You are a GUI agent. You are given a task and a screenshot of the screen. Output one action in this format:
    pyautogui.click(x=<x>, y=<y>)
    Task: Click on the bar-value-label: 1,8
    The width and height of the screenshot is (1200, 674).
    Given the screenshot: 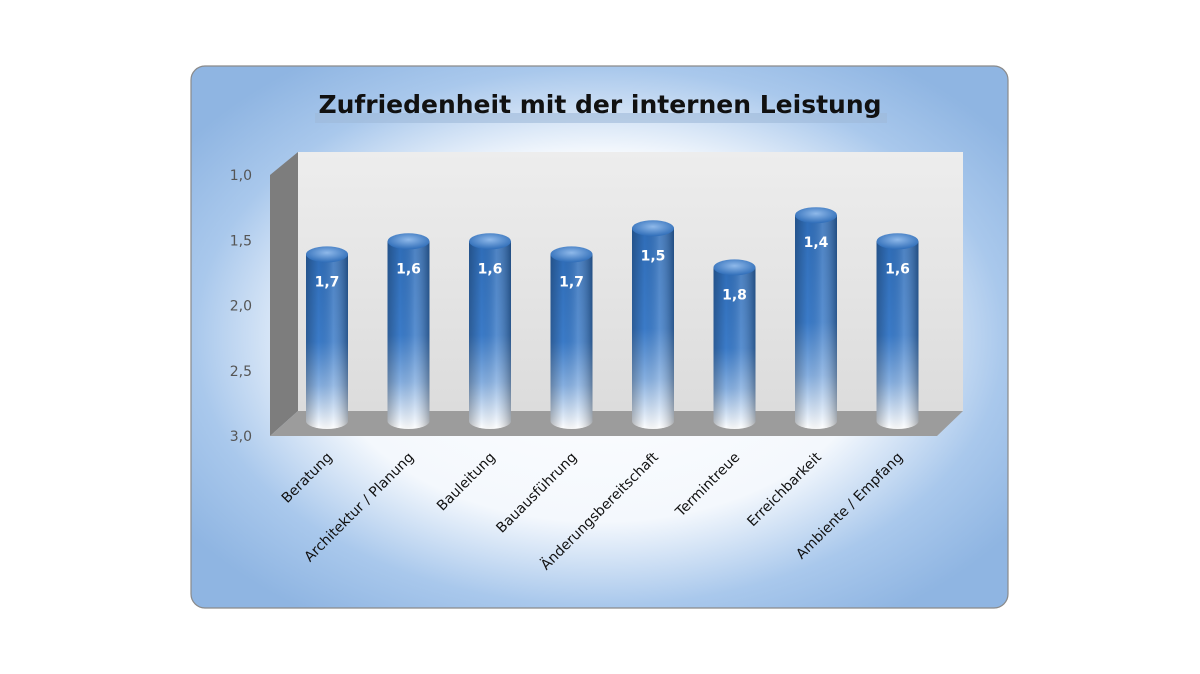 What is the action you would take?
    pyautogui.click(x=734, y=295)
    